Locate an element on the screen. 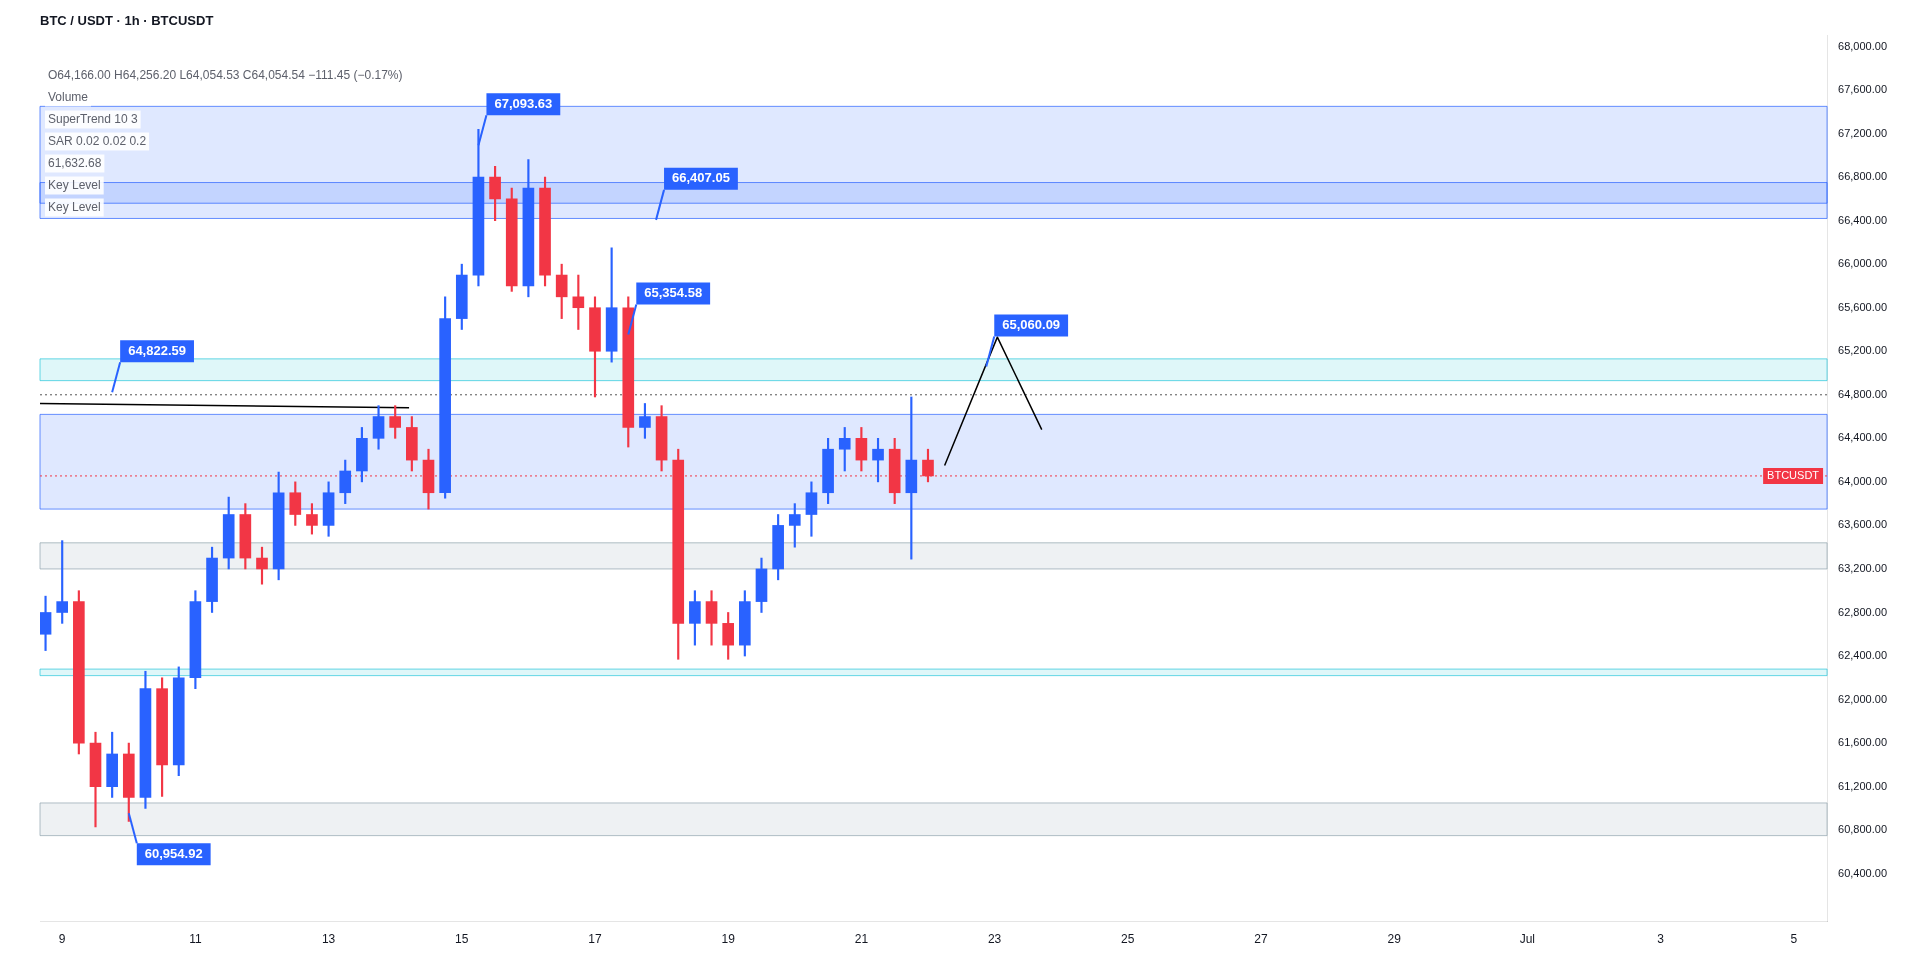  y-tick-label: 65,200.00 is located at coordinates (1862, 350).